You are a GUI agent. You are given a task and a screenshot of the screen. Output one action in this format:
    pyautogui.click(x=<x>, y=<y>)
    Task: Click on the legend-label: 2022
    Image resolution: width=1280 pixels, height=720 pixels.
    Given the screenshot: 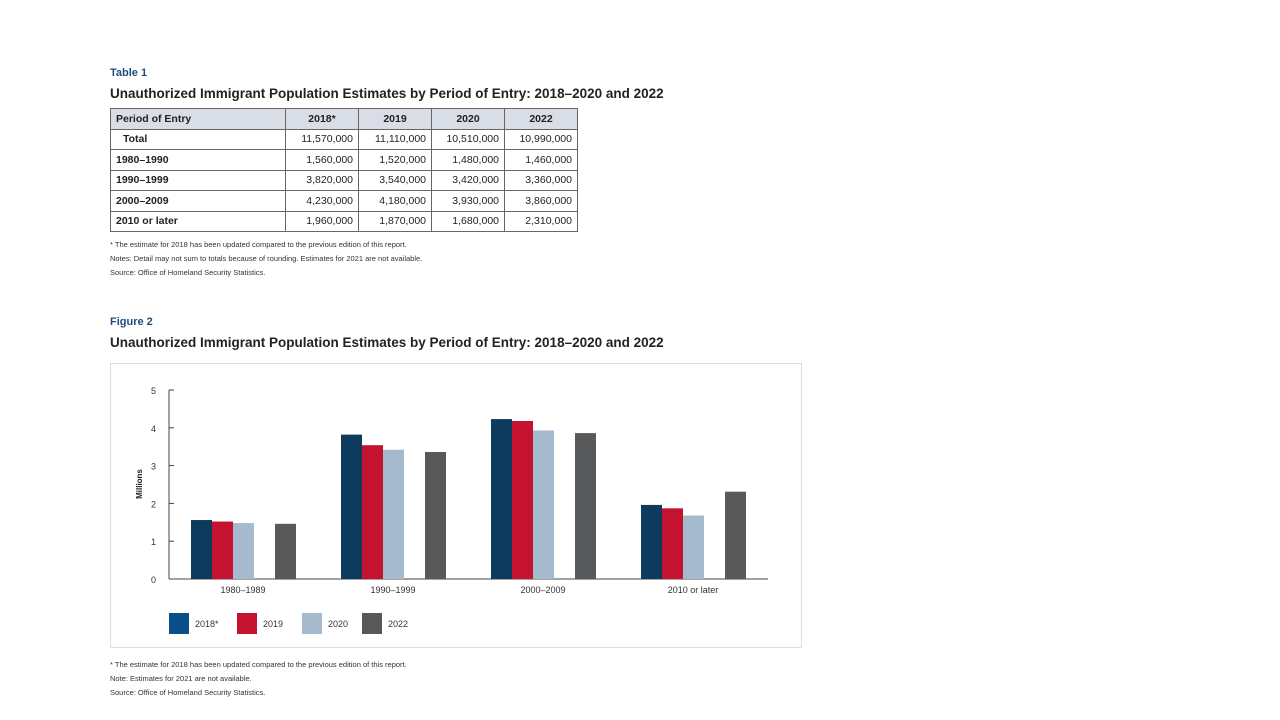 What is the action you would take?
    pyautogui.click(x=398, y=624)
    